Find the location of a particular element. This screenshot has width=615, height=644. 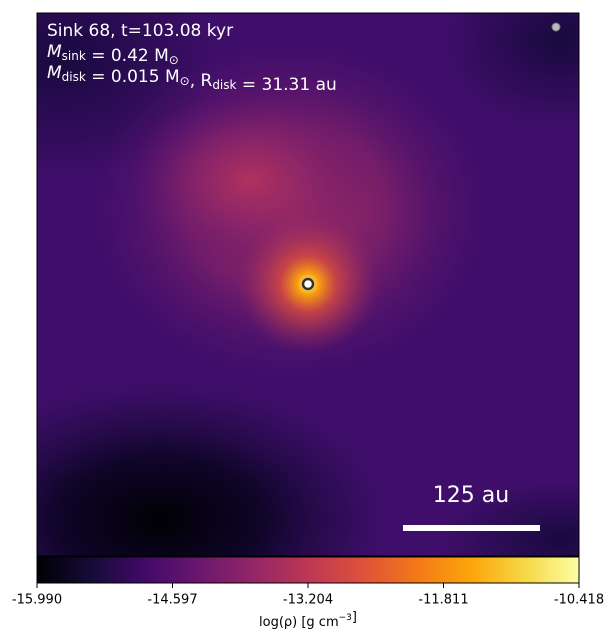

label-part: log(ρ) [g cm is located at coordinates (299, 622).